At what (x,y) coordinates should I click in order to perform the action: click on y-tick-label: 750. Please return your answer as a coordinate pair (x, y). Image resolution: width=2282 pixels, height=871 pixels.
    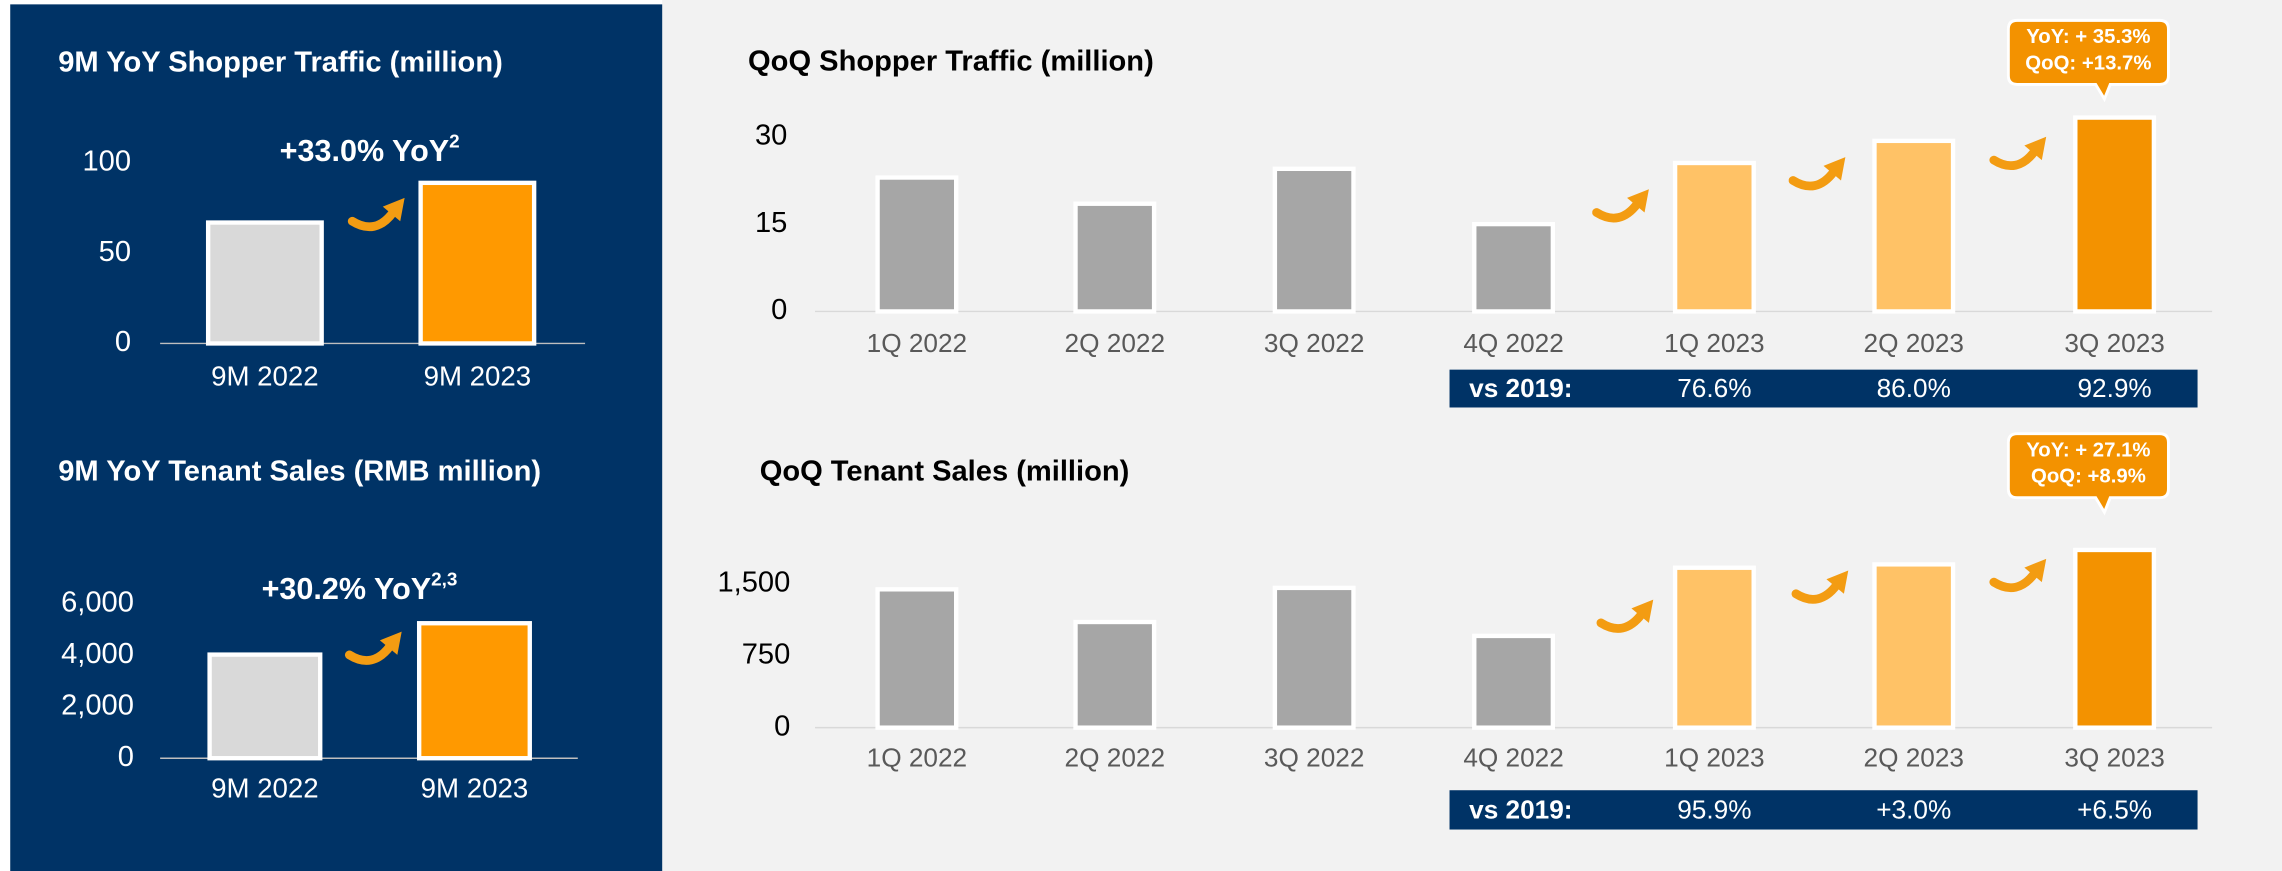
    Looking at the image, I should click on (766, 654).